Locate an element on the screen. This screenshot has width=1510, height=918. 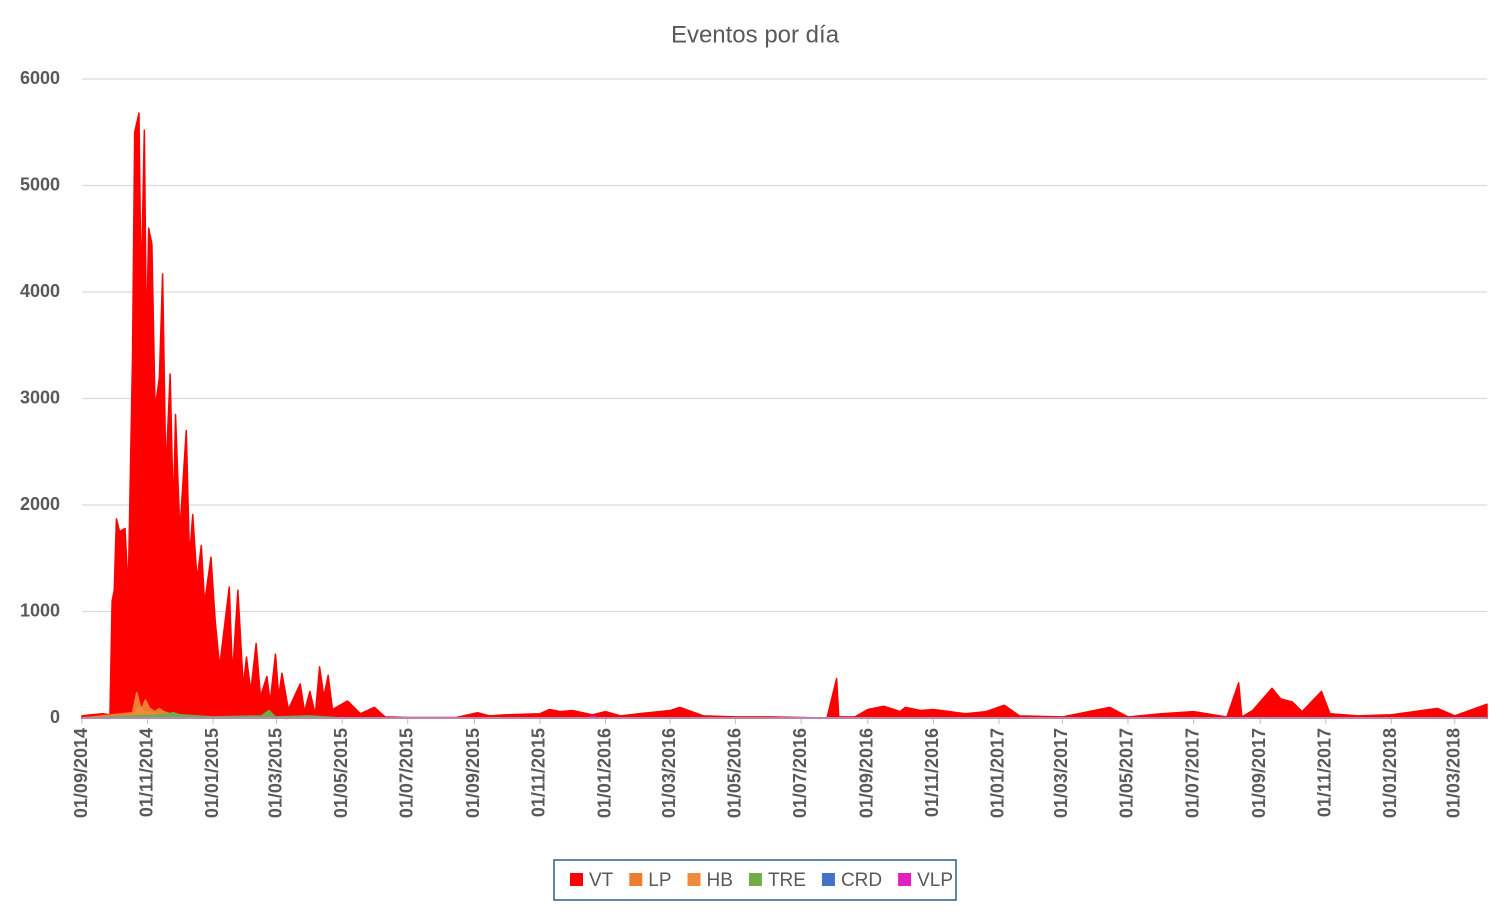
x-tick-label: 01/03/2015 is located at coordinates (275, 773).